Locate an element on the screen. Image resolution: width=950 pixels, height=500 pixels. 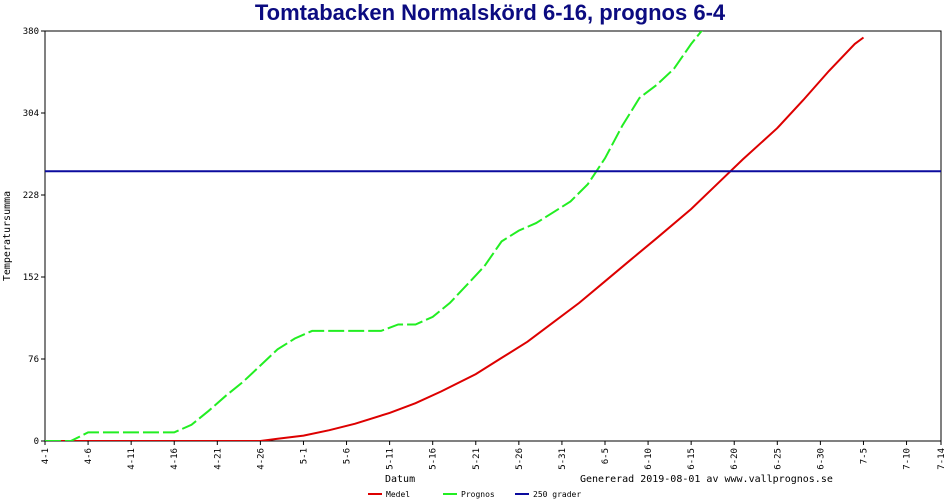
x-tick-label: 7-14 is located at coordinates (942, 459).